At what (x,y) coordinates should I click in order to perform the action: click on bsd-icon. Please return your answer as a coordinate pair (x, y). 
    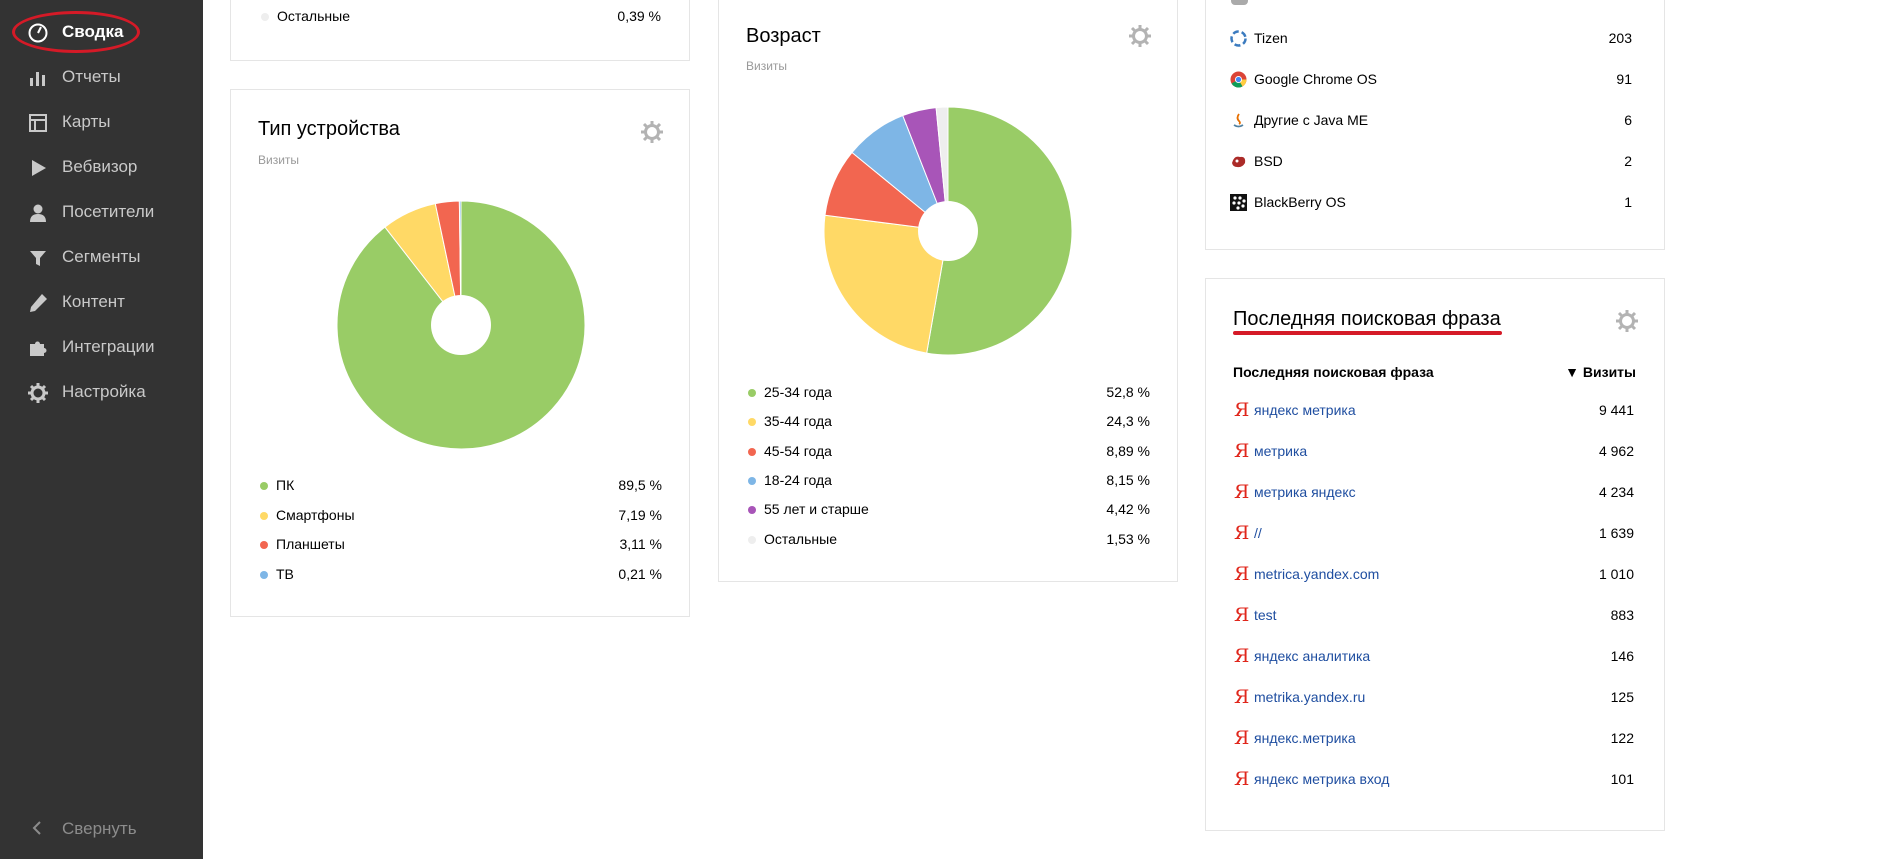
    Looking at the image, I should click on (1239, 162).